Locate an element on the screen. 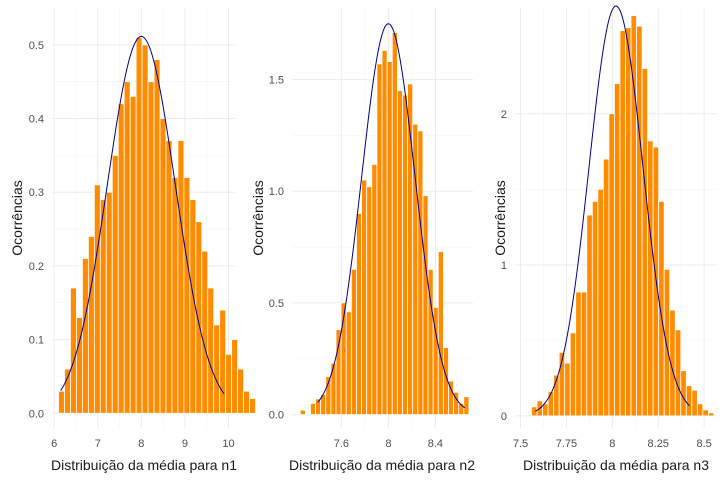 This screenshot has width=722, height=480. panel-n1-y-tick-label: 0.2 is located at coordinates (36, 267).